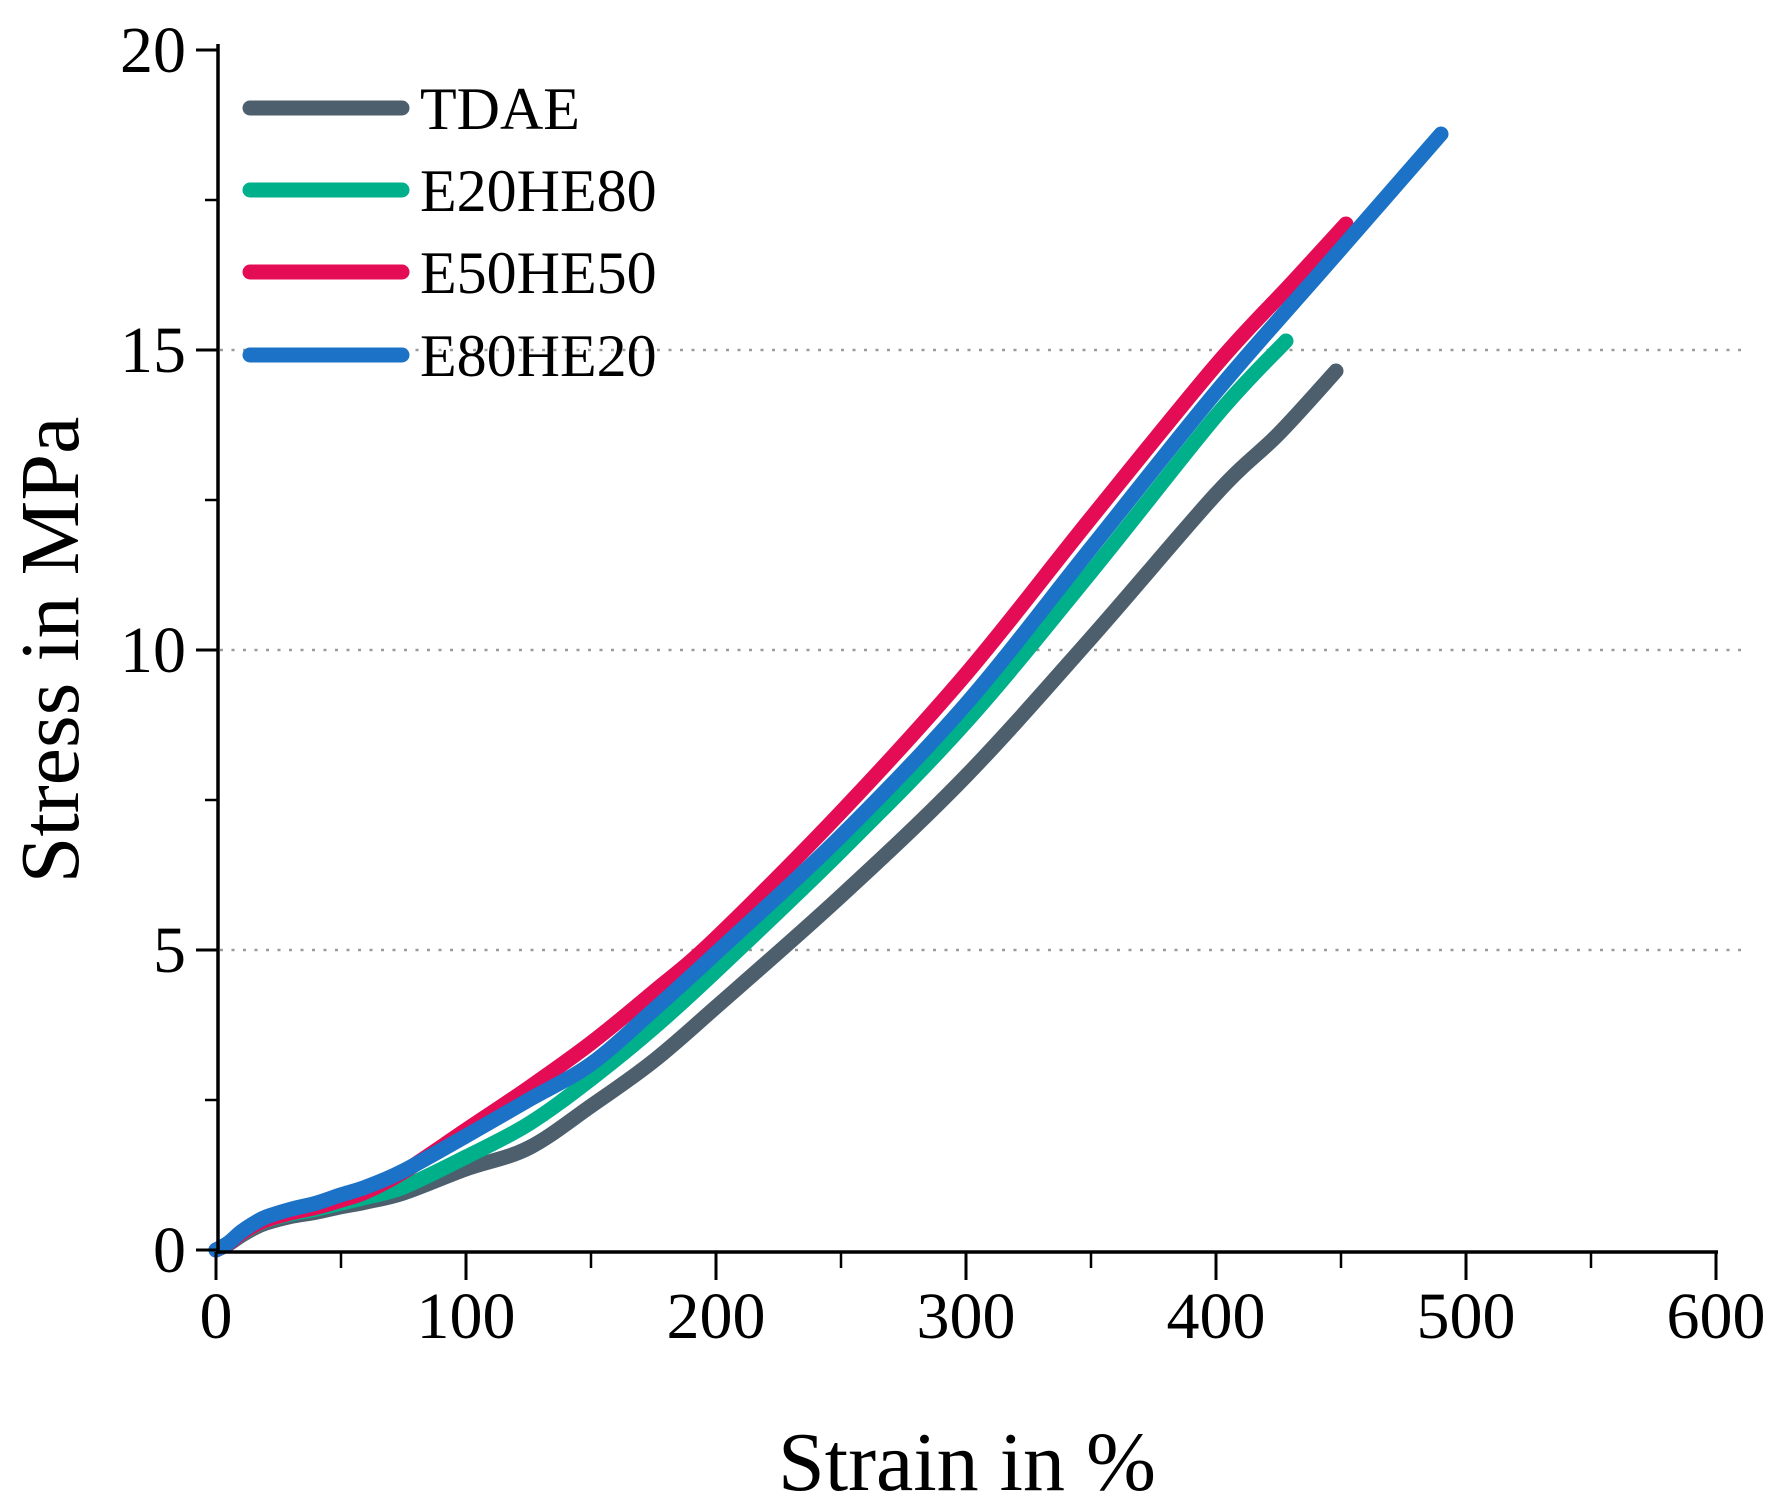 The width and height of the screenshot is (1775, 1502). What do you see at coordinates (50, 650) in the screenshot?
I see `y-axis-title: Stress in MPa` at bounding box center [50, 650].